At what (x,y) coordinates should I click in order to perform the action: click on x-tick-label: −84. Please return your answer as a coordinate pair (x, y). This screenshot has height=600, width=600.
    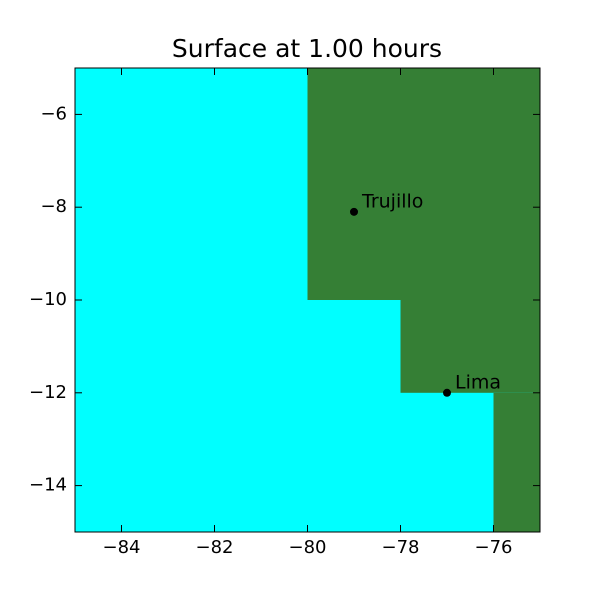
    Looking at the image, I should click on (122, 547).